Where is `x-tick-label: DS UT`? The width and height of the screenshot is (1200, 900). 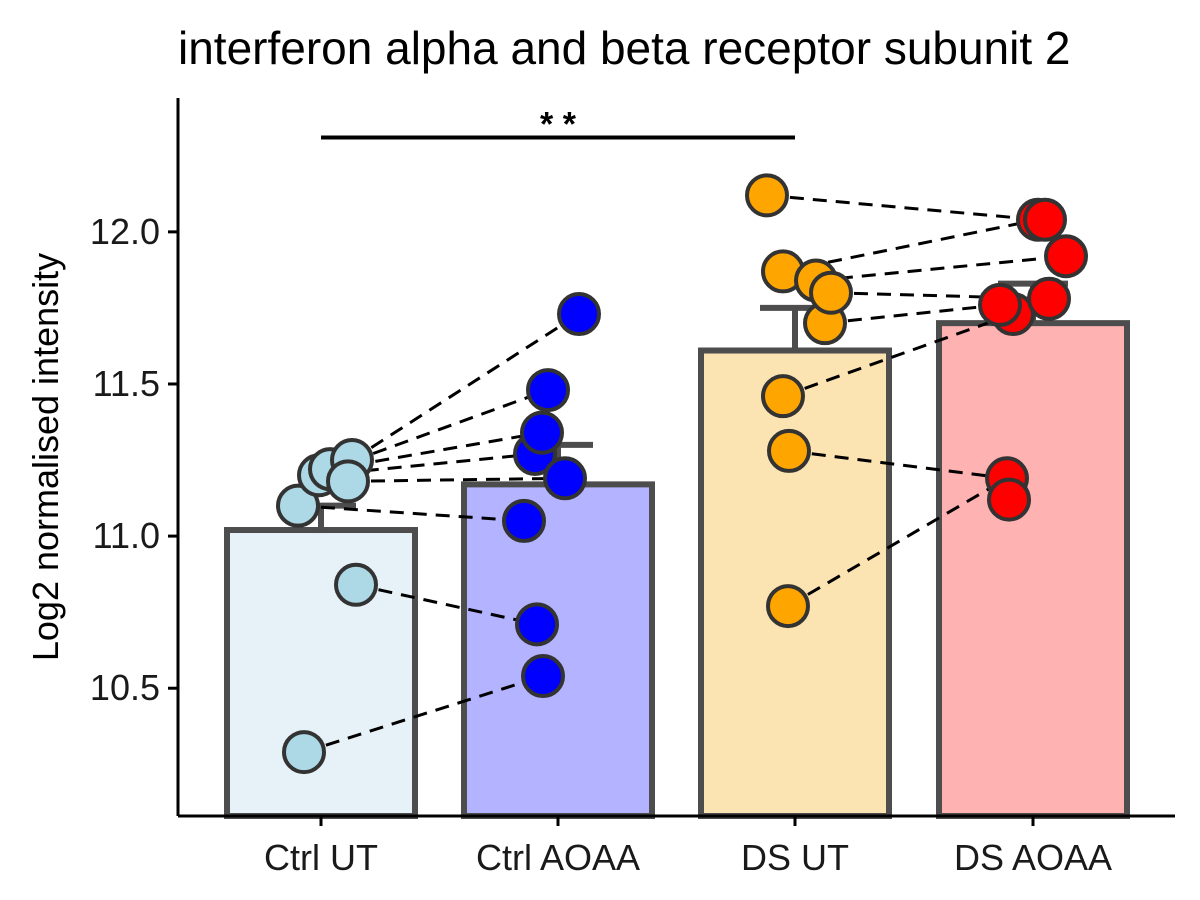 x-tick-label: DS UT is located at coordinates (795, 857).